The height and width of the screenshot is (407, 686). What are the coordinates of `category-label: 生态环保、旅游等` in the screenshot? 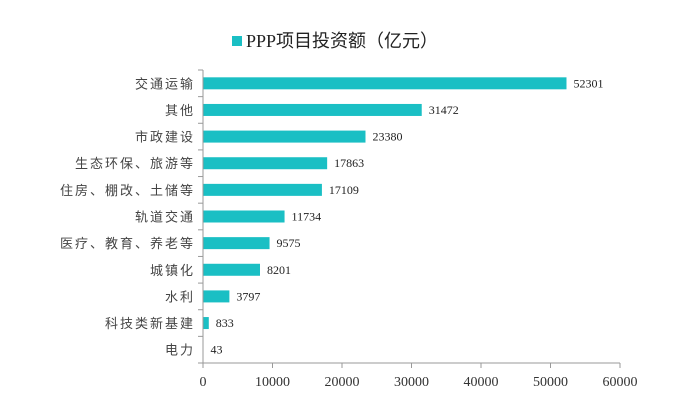 It's located at (135, 164).